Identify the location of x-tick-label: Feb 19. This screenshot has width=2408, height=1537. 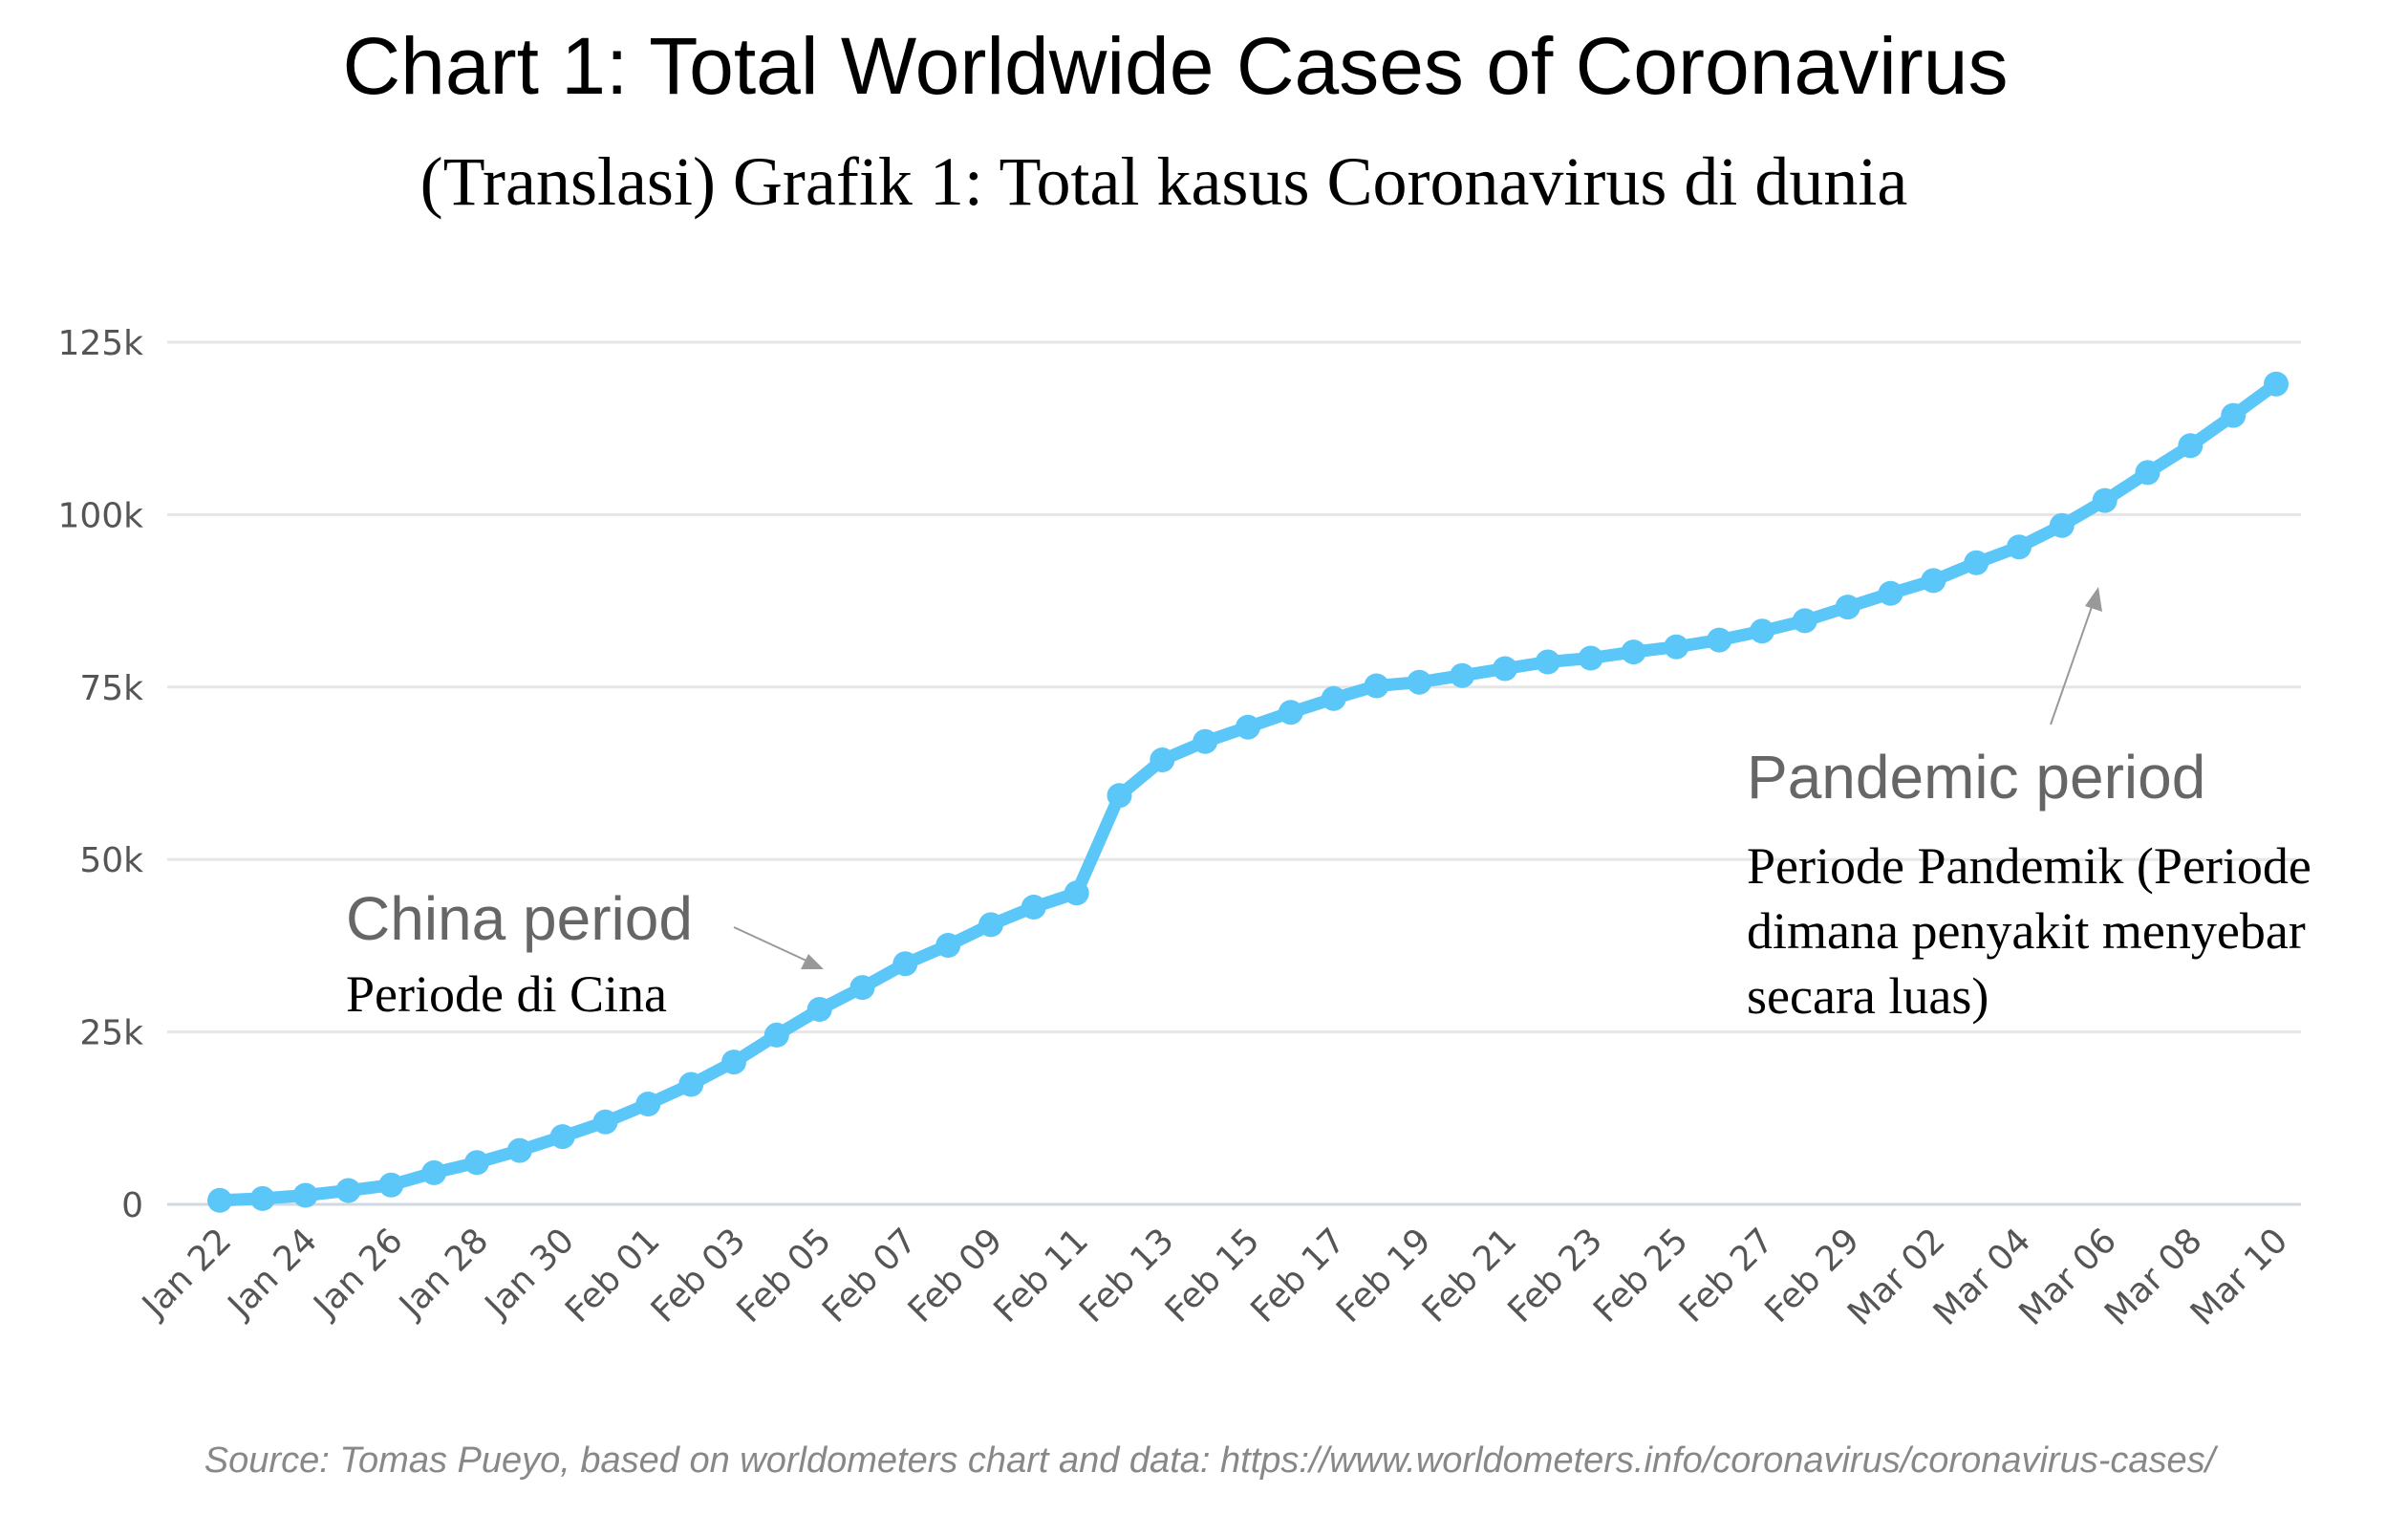
(1384, 1276).